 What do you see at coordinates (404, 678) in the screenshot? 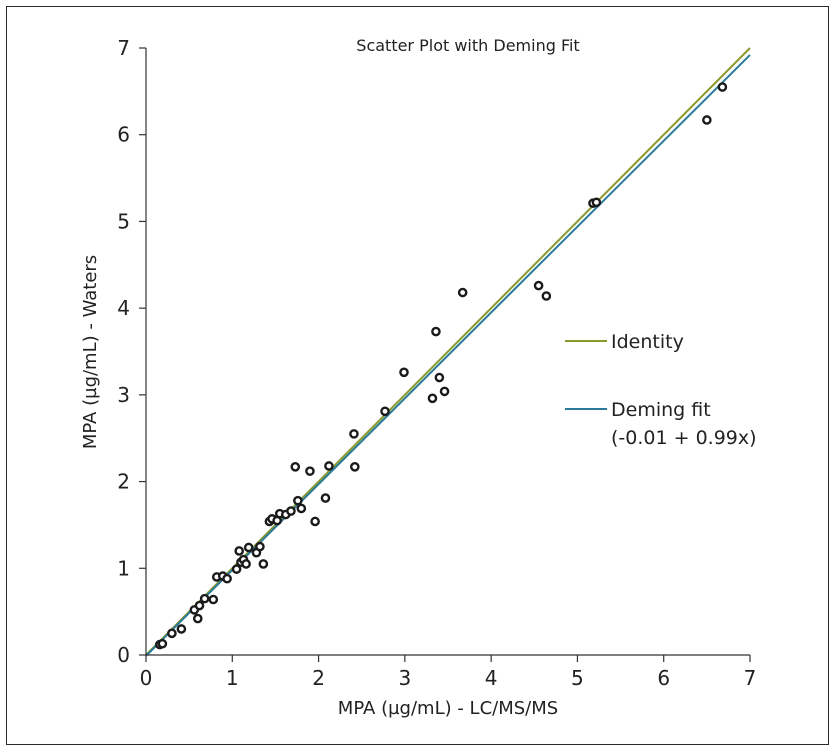
I see `x-tick-label: 3` at bounding box center [404, 678].